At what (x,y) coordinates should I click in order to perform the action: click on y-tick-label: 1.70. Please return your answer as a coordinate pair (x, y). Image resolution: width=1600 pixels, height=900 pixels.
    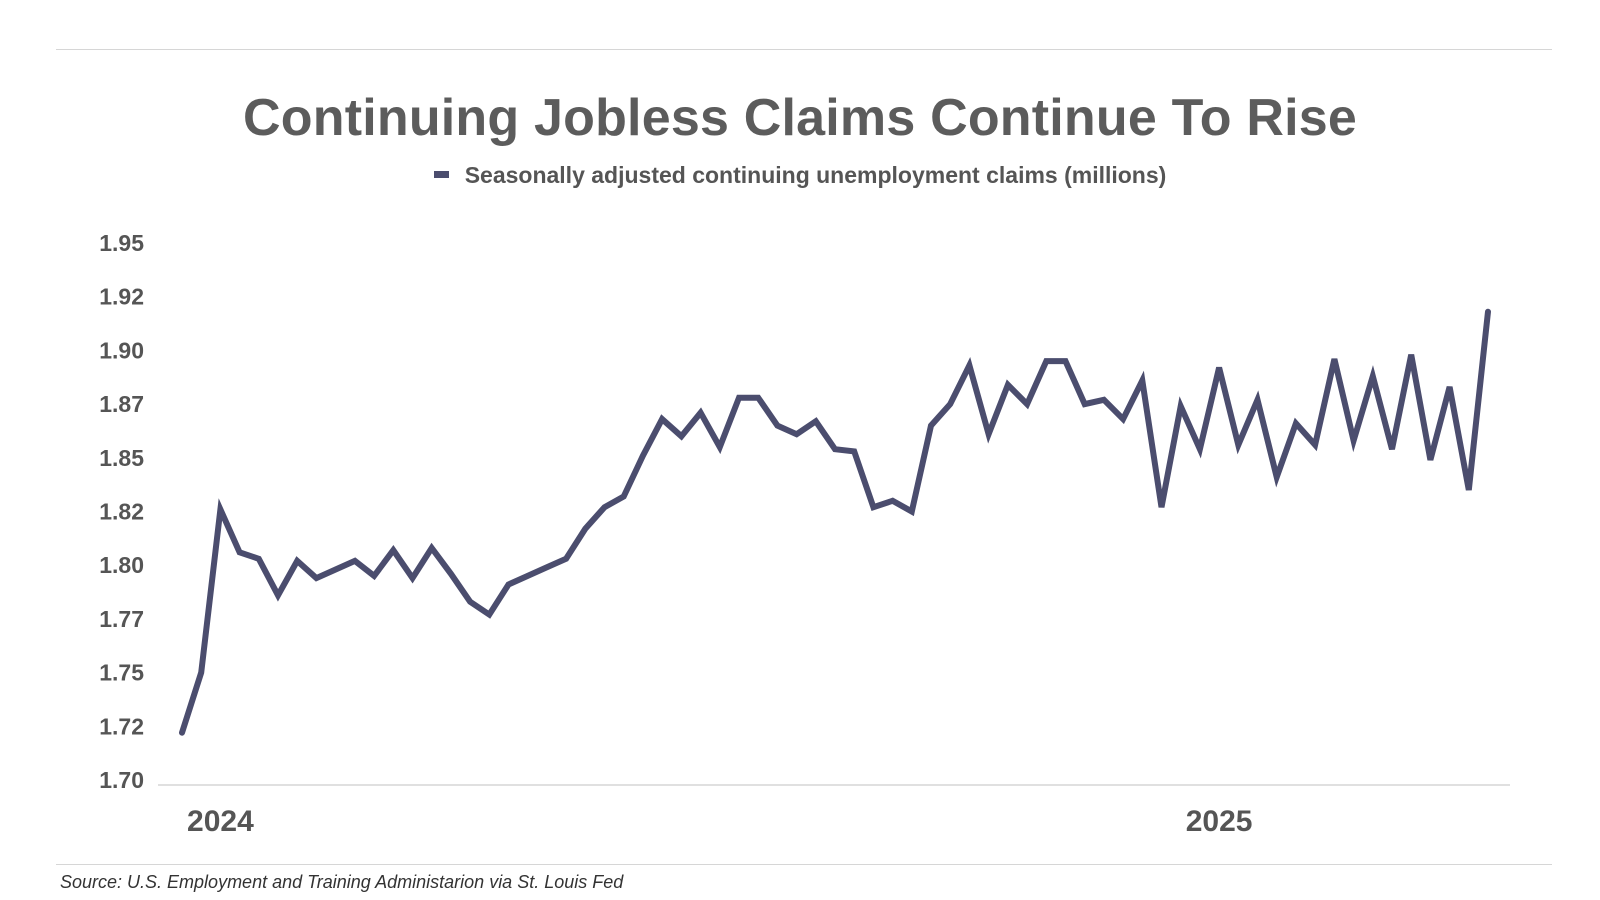
    Looking at the image, I should click on (121, 780).